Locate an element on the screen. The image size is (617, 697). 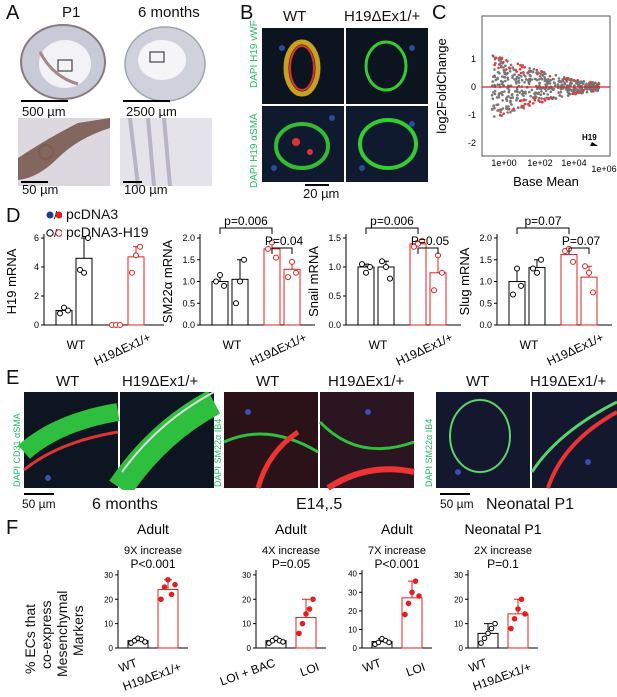
f-ytick-label: 30 is located at coordinates (108, 575).